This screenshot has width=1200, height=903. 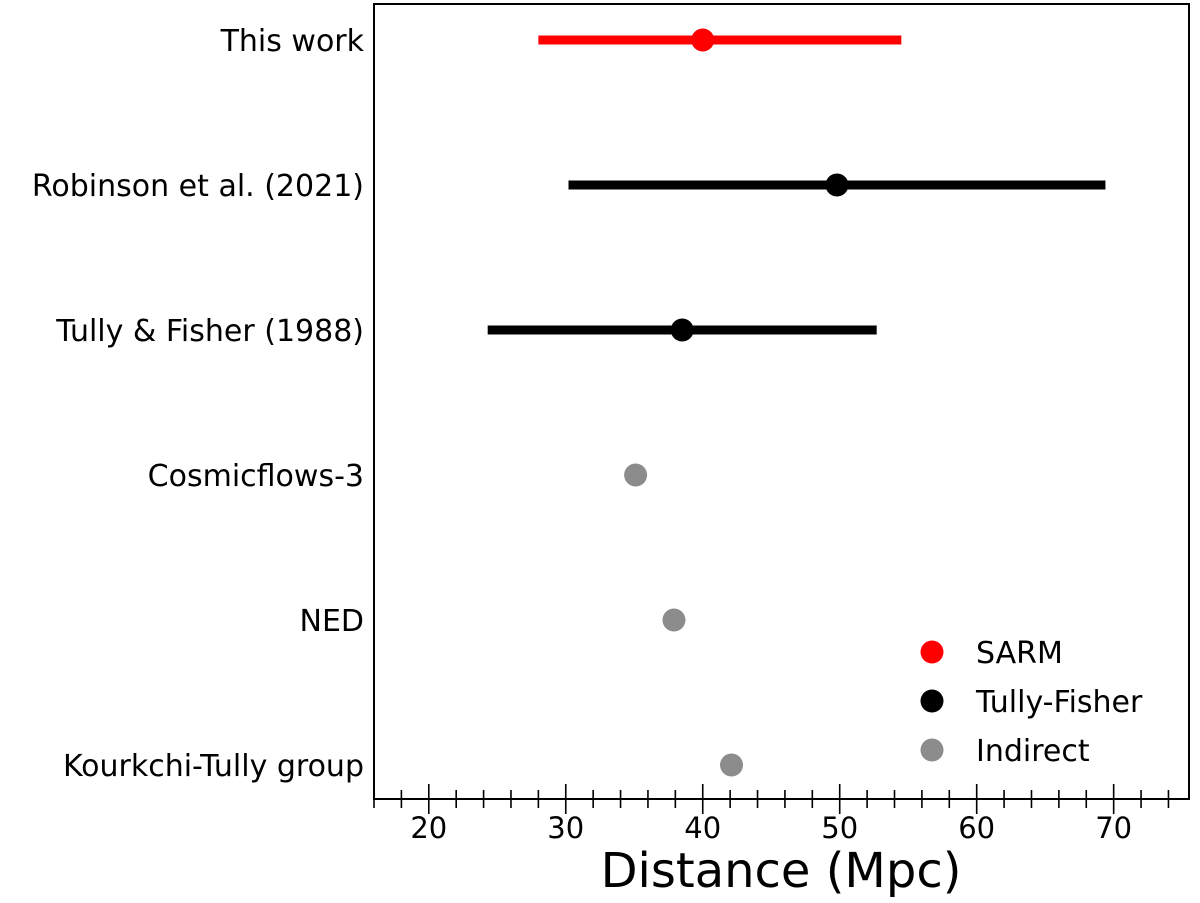 I want to click on x-axis-tick-labels: 20 30 40 50 60 70, so click(x=771, y=828).